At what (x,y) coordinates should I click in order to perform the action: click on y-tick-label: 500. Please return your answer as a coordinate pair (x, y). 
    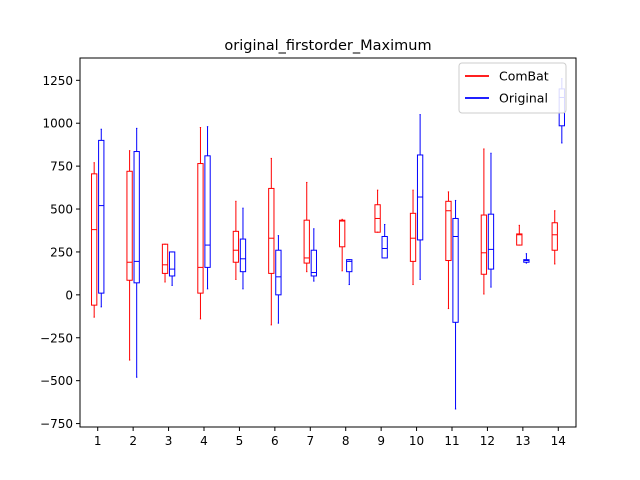
    Looking at the image, I should click on (61, 210).